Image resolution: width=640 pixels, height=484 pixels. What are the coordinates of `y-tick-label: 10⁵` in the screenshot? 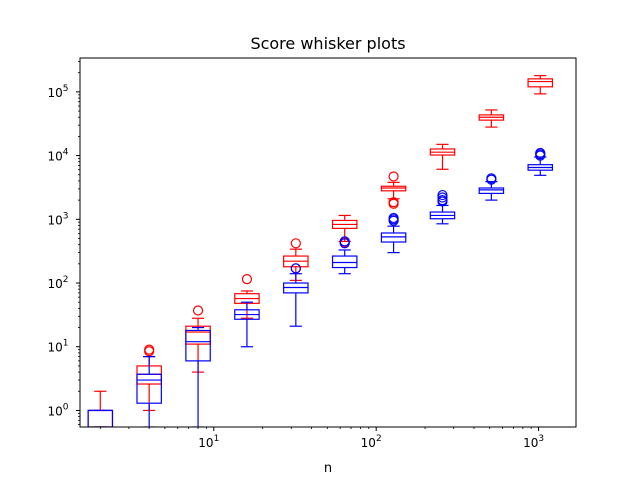 It's located at (57, 92).